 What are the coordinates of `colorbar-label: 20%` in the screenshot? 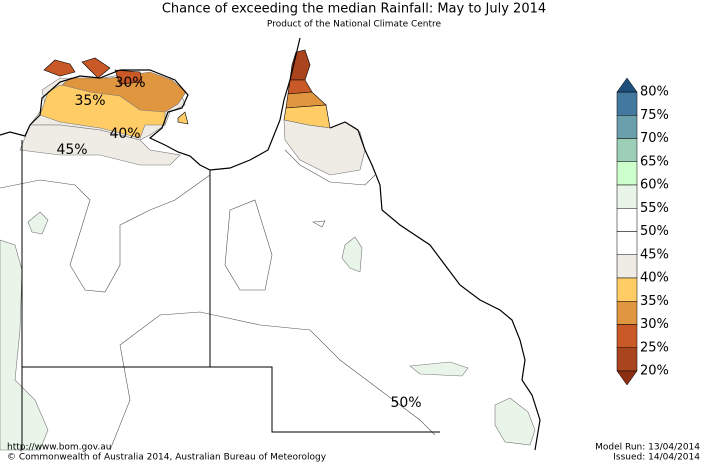 It's located at (654, 371).